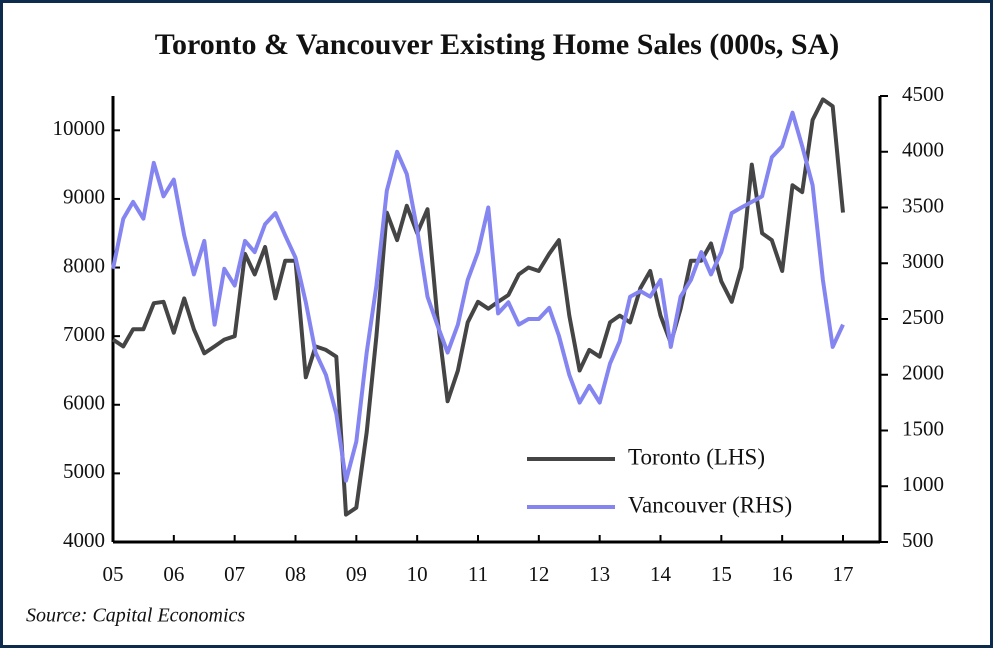 This screenshot has width=993, height=653. Describe the element at coordinates (84, 403) in the screenshot. I see `y-tick-label: 6000` at that location.